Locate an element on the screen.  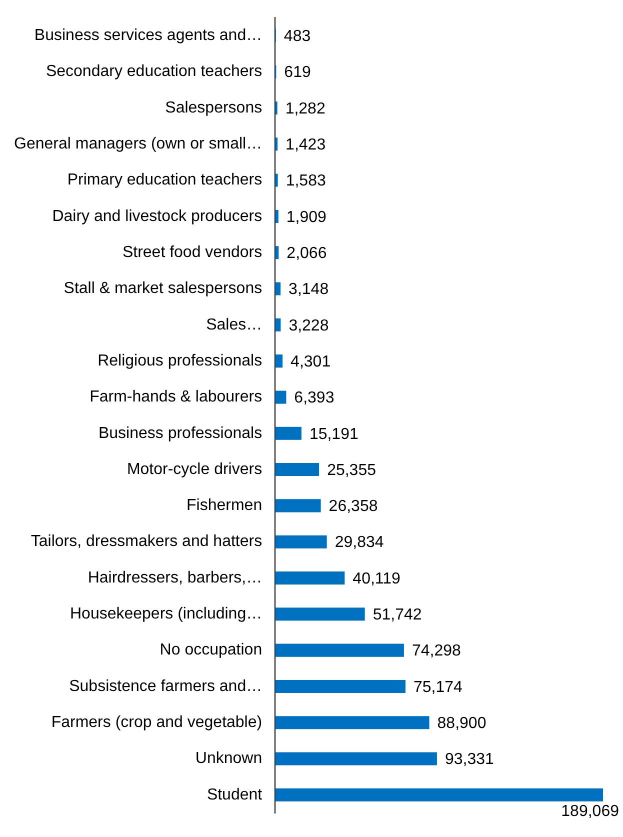
data-label: 4,301 is located at coordinates (310, 361).